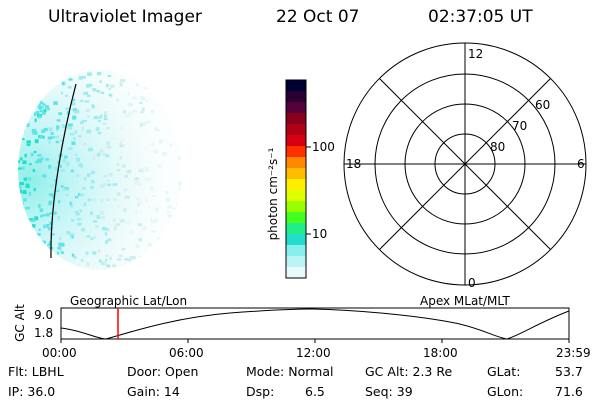 This screenshot has width=600, height=400. What do you see at coordinates (543, 105) in the screenshot?
I see `polar-lat-60: 60` at bounding box center [543, 105].